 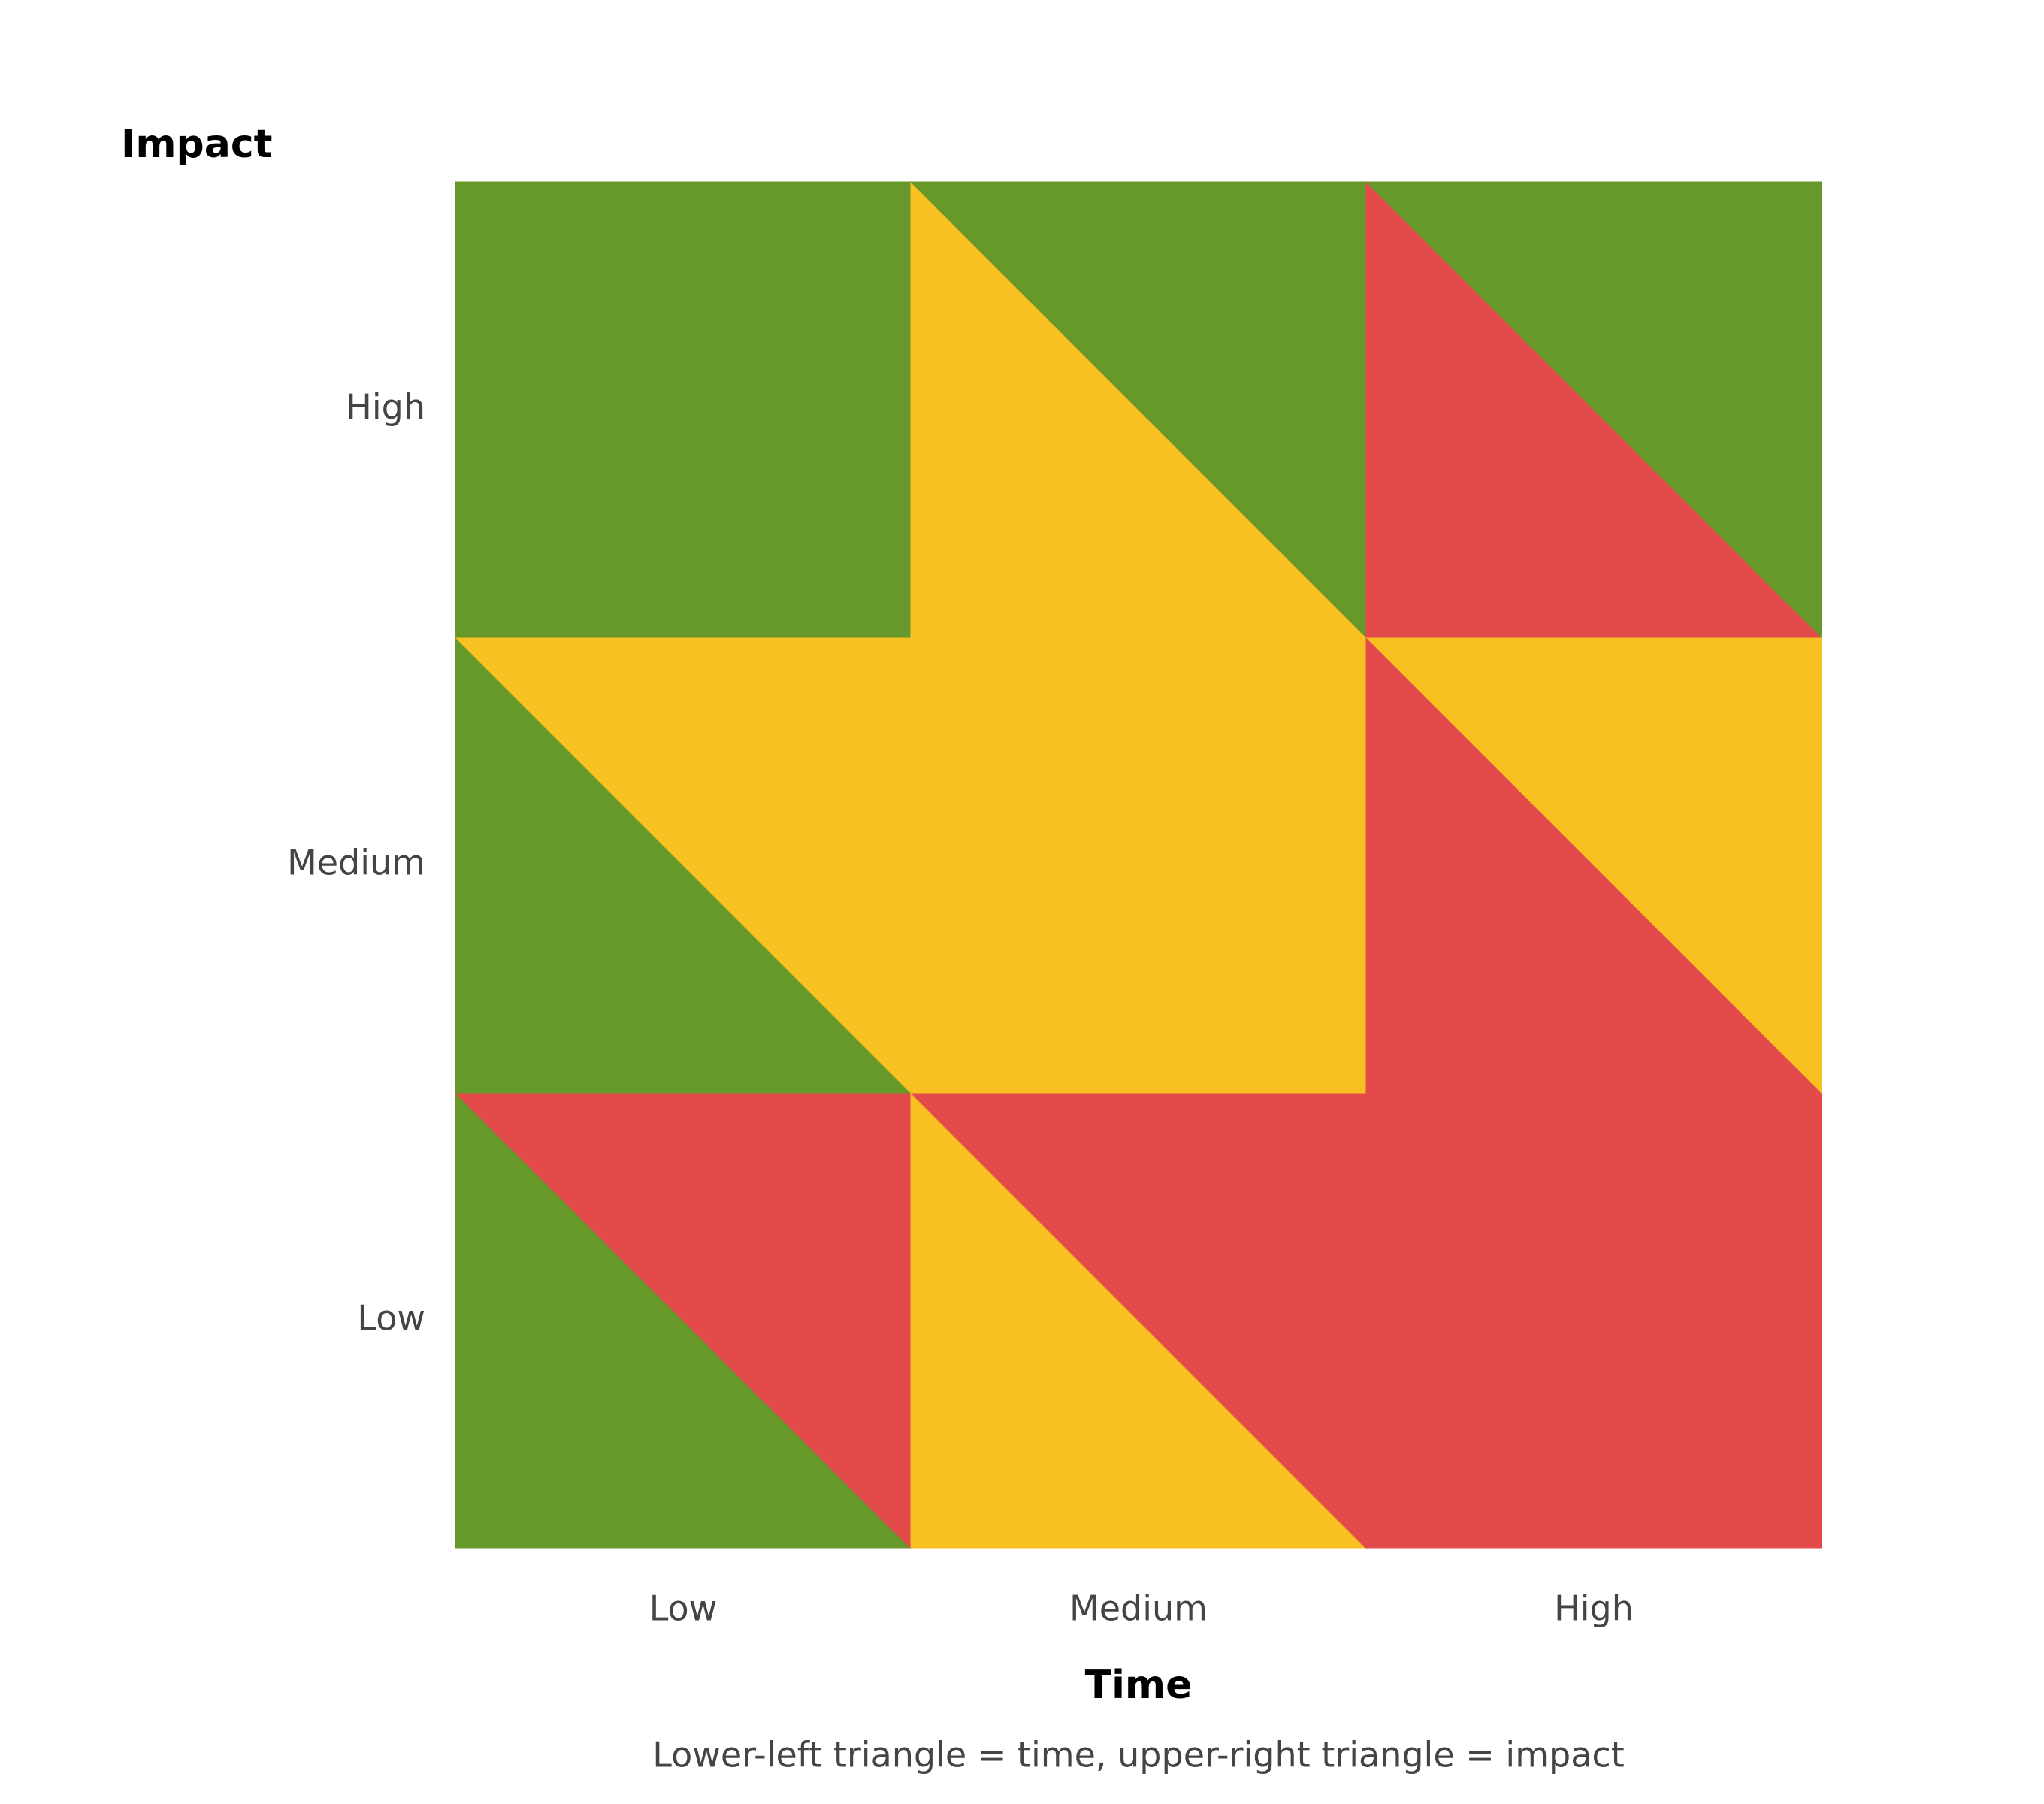 What do you see at coordinates (356, 863) in the screenshot?
I see `y-label: Medium` at bounding box center [356, 863].